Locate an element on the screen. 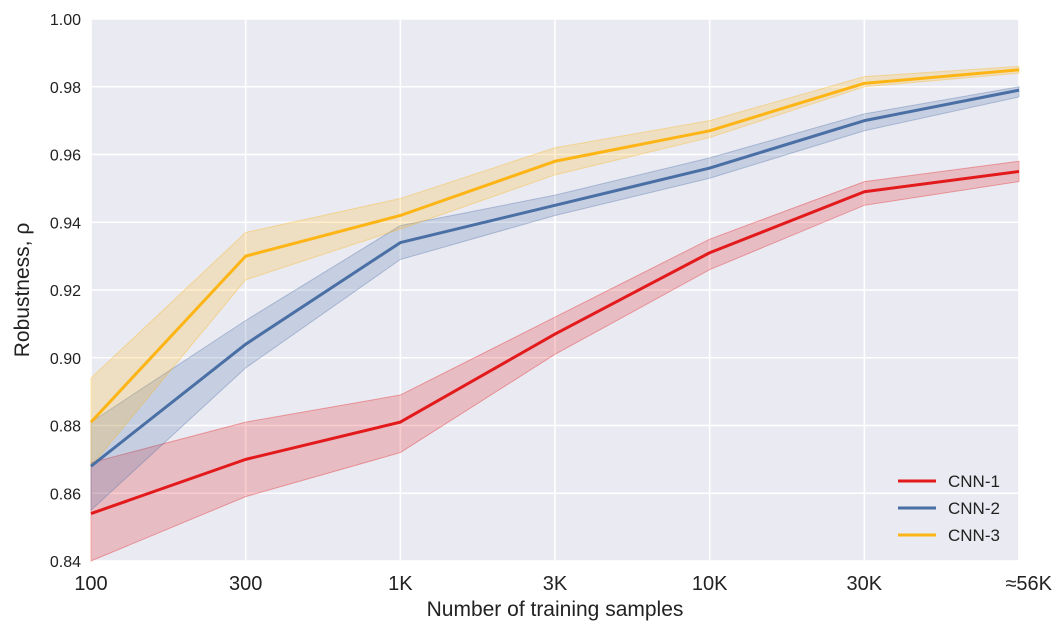  y-tick-label: 0.88 is located at coordinates (65, 427).